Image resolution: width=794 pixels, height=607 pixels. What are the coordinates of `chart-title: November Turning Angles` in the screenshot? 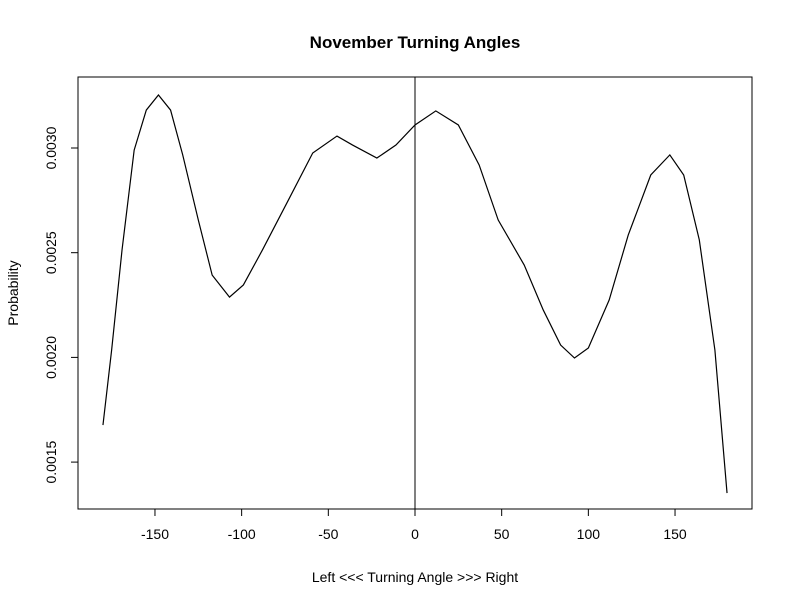 It's located at (415, 42).